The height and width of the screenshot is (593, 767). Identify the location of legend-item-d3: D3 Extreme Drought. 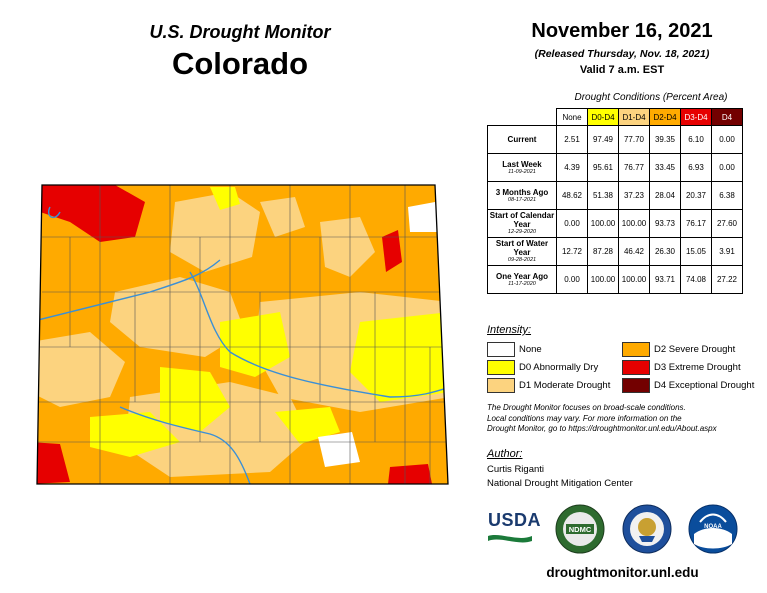
(681, 367).